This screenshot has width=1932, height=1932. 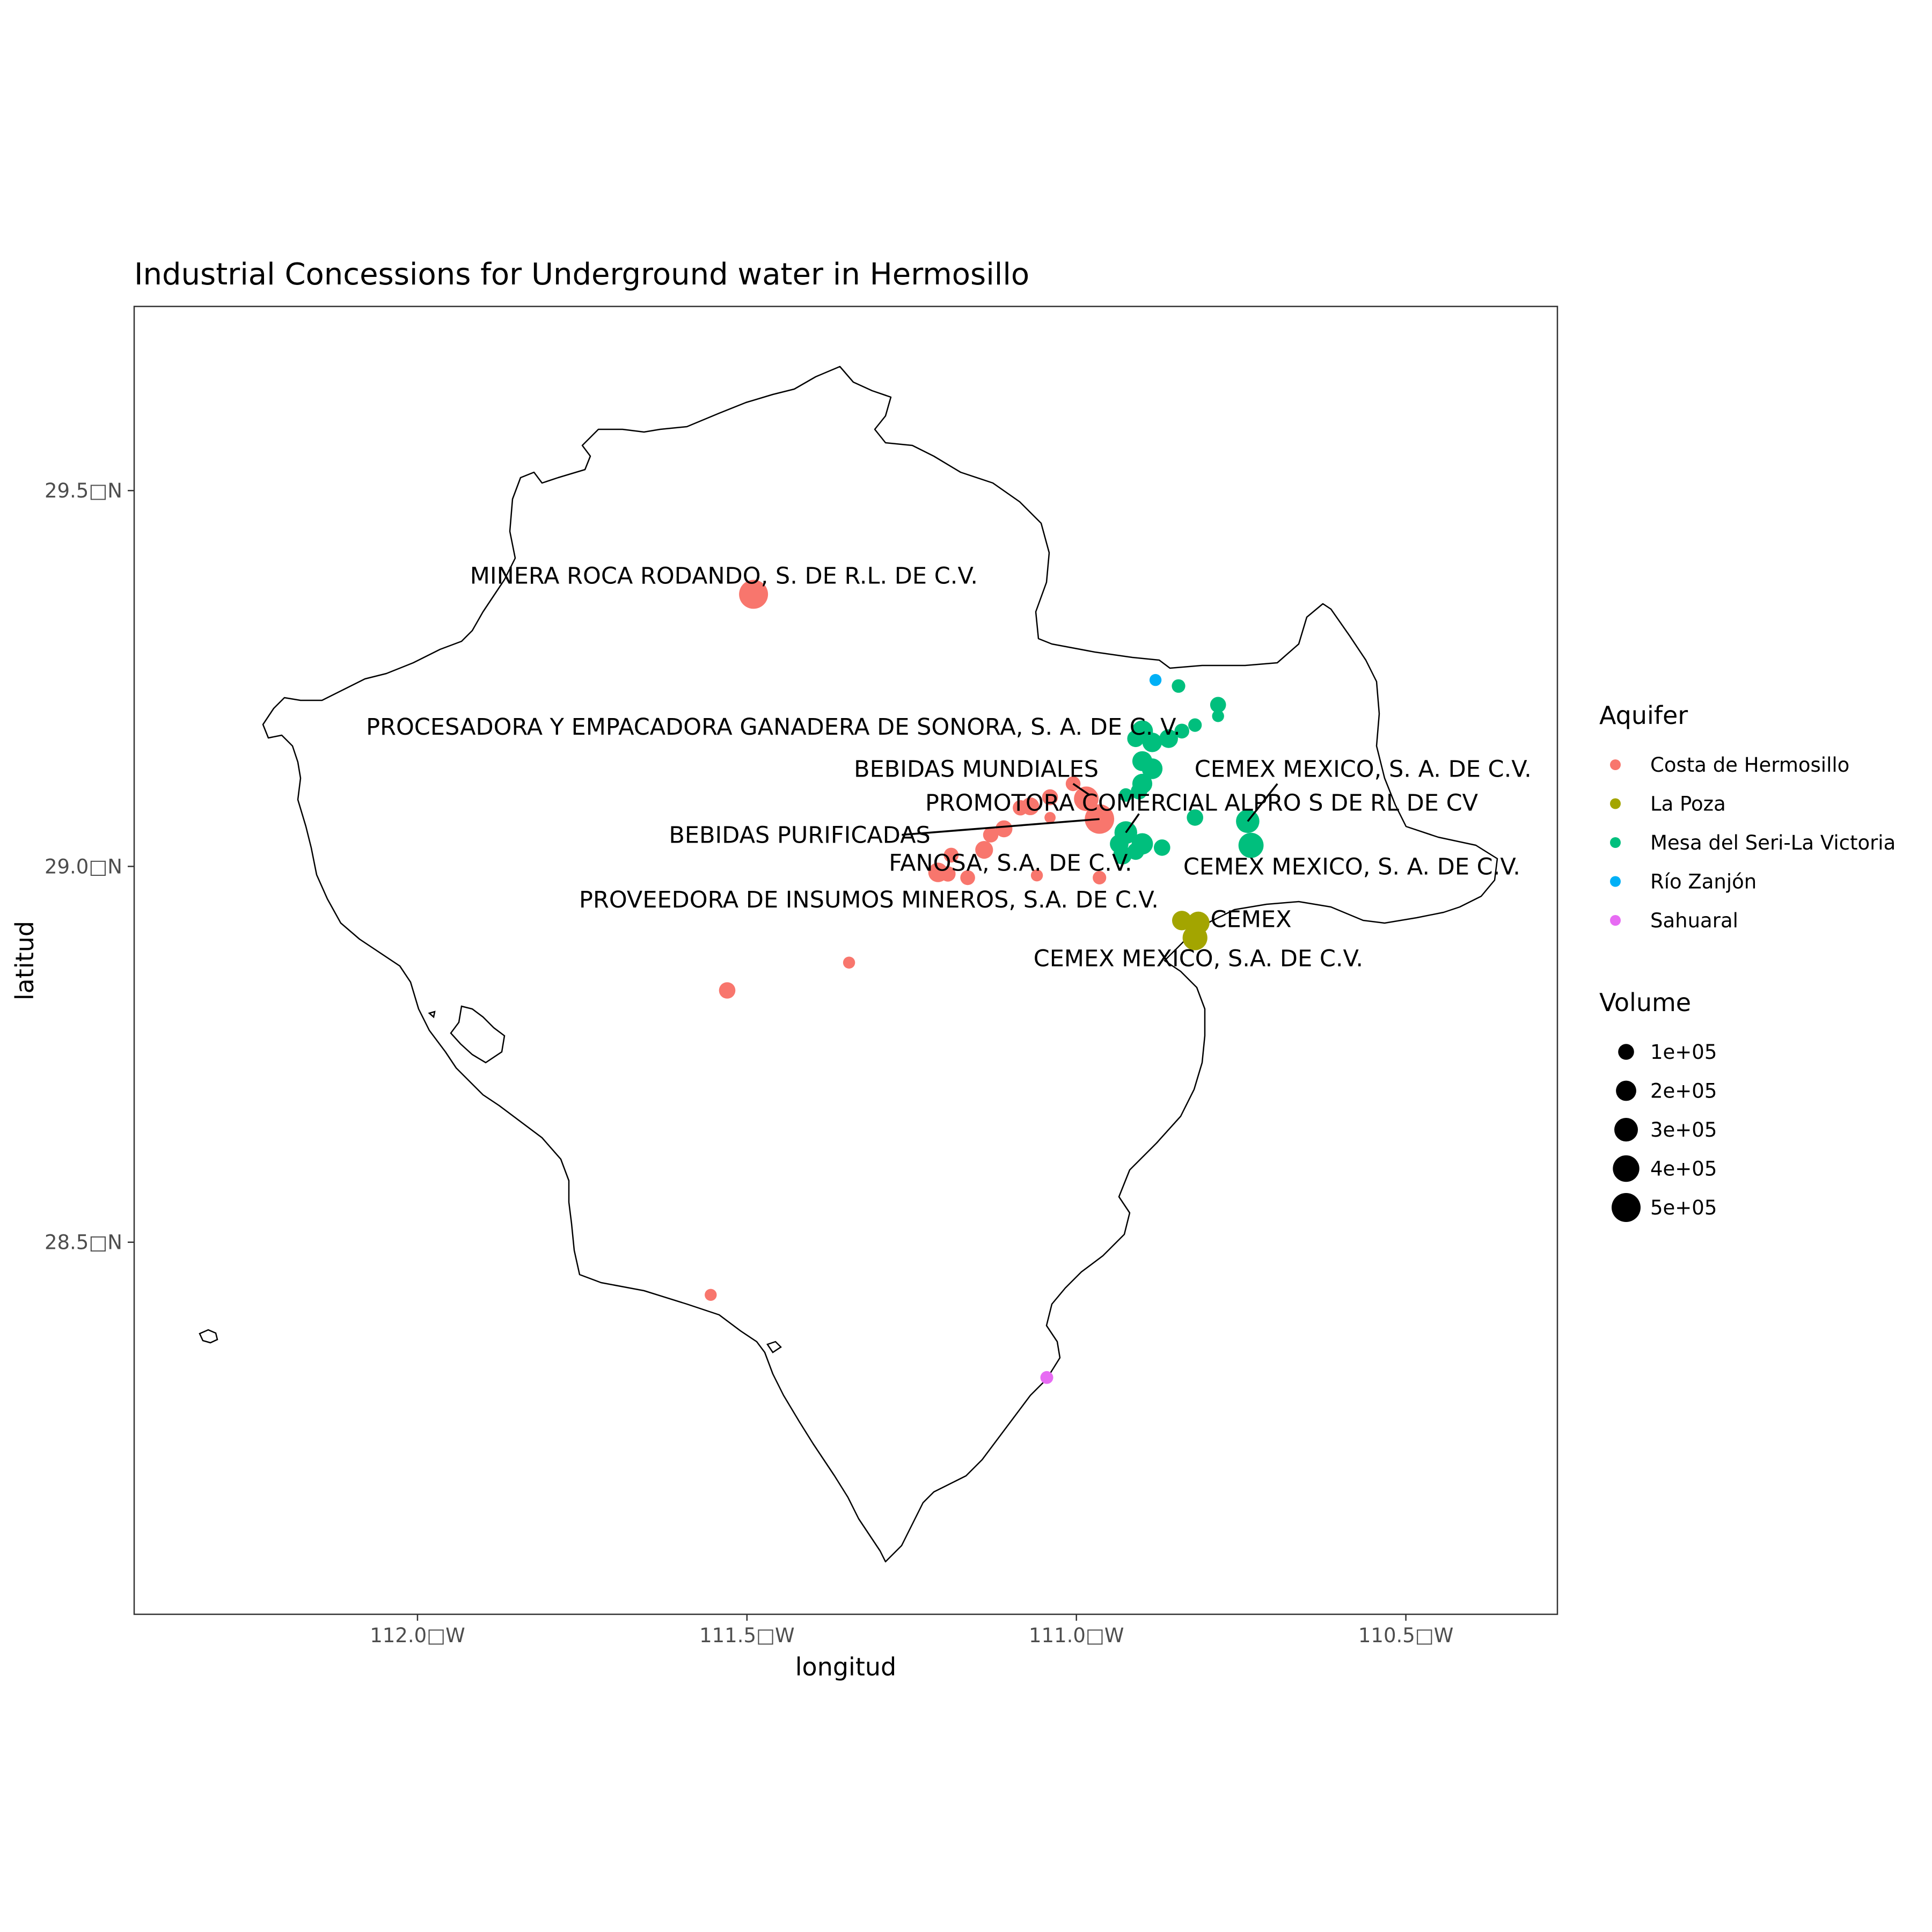 I want to click on legend-size-label: 1e+05, so click(x=1683, y=1052).